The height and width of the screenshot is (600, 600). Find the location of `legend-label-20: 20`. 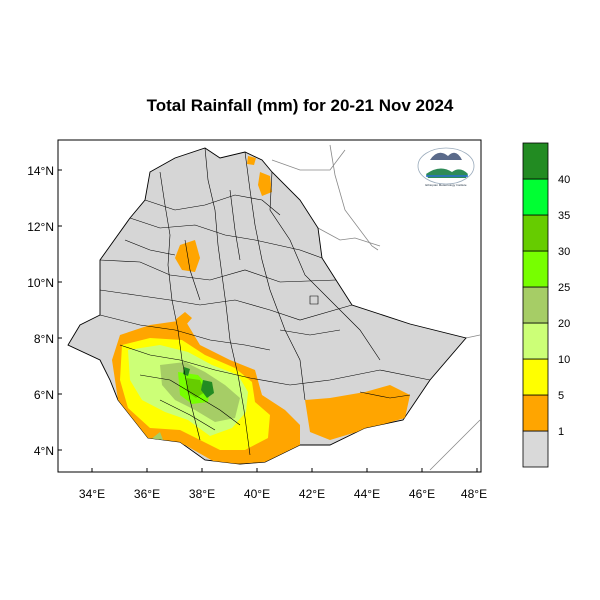

legend-label-20: 20 is located at coordinates (564, 324).